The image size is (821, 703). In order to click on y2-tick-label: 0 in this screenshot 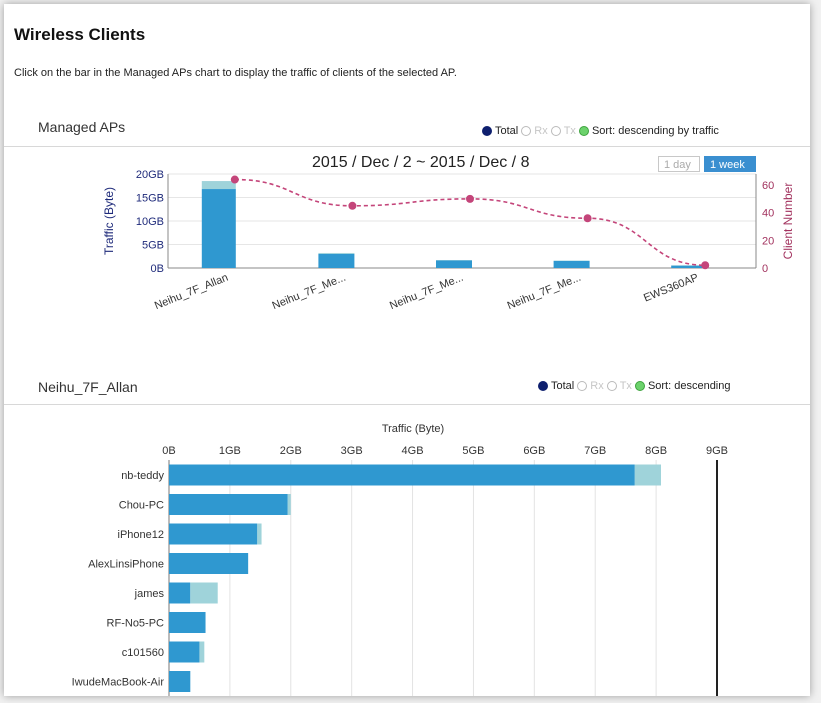, I will do `click(765, 269)`.